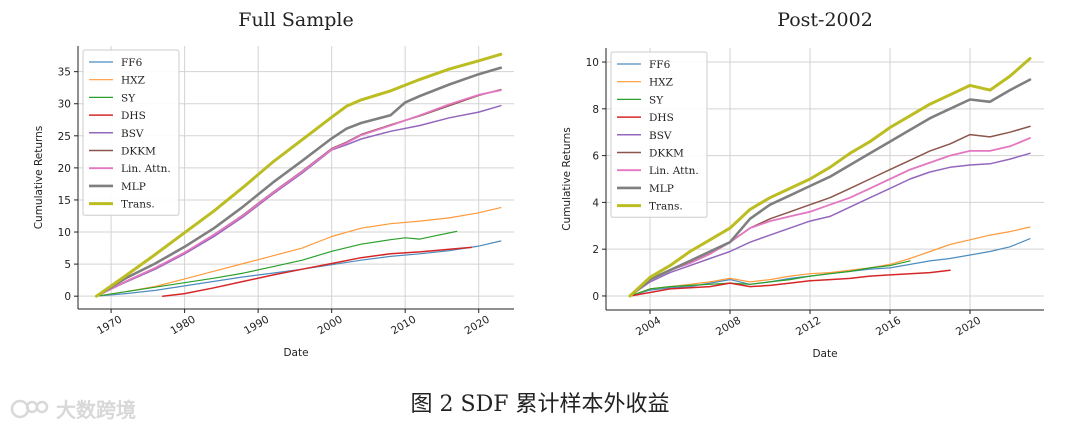 The image size is (1080, 432). I want to click on x-tick-label: 2016, so click(888, 326).